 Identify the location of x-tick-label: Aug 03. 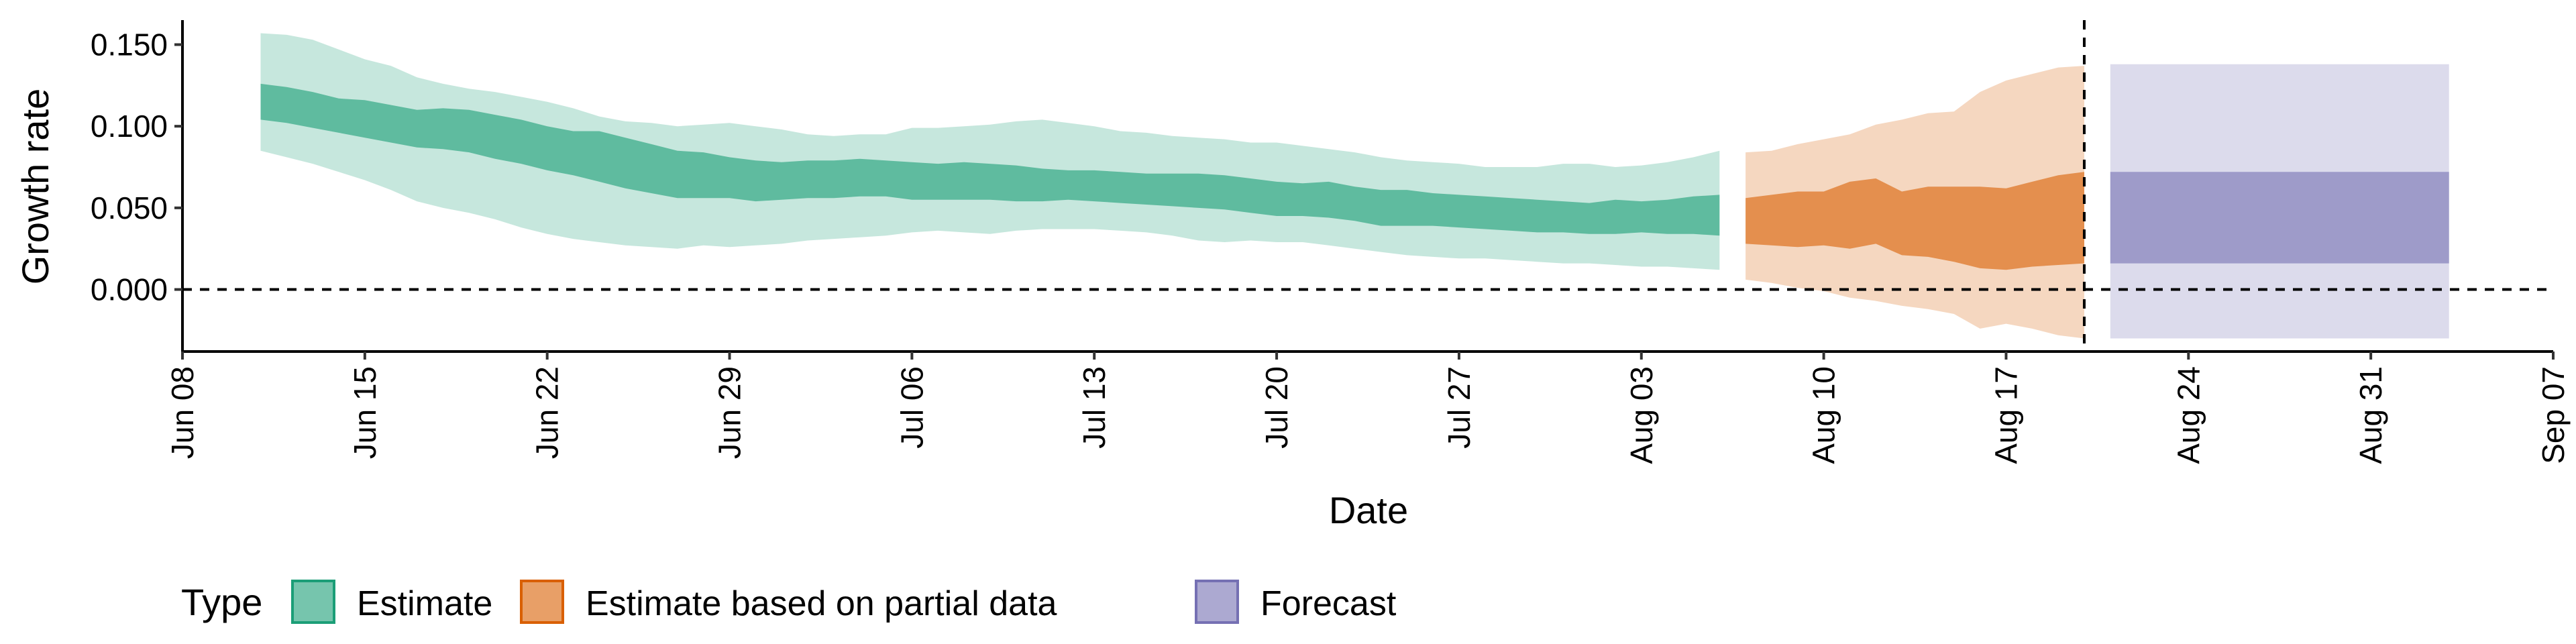
(1641, 415).